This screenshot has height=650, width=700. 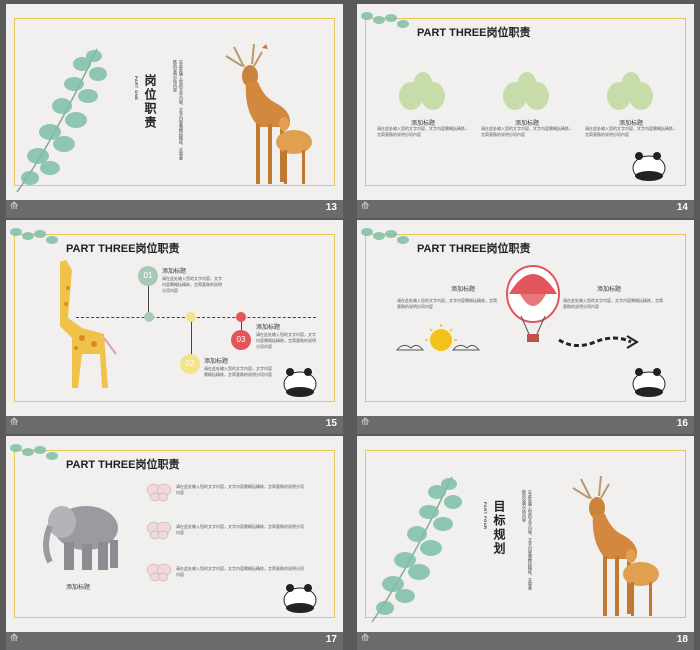 I want to click on slide-subtitle: PART ONE, so click(x=136, y=88).